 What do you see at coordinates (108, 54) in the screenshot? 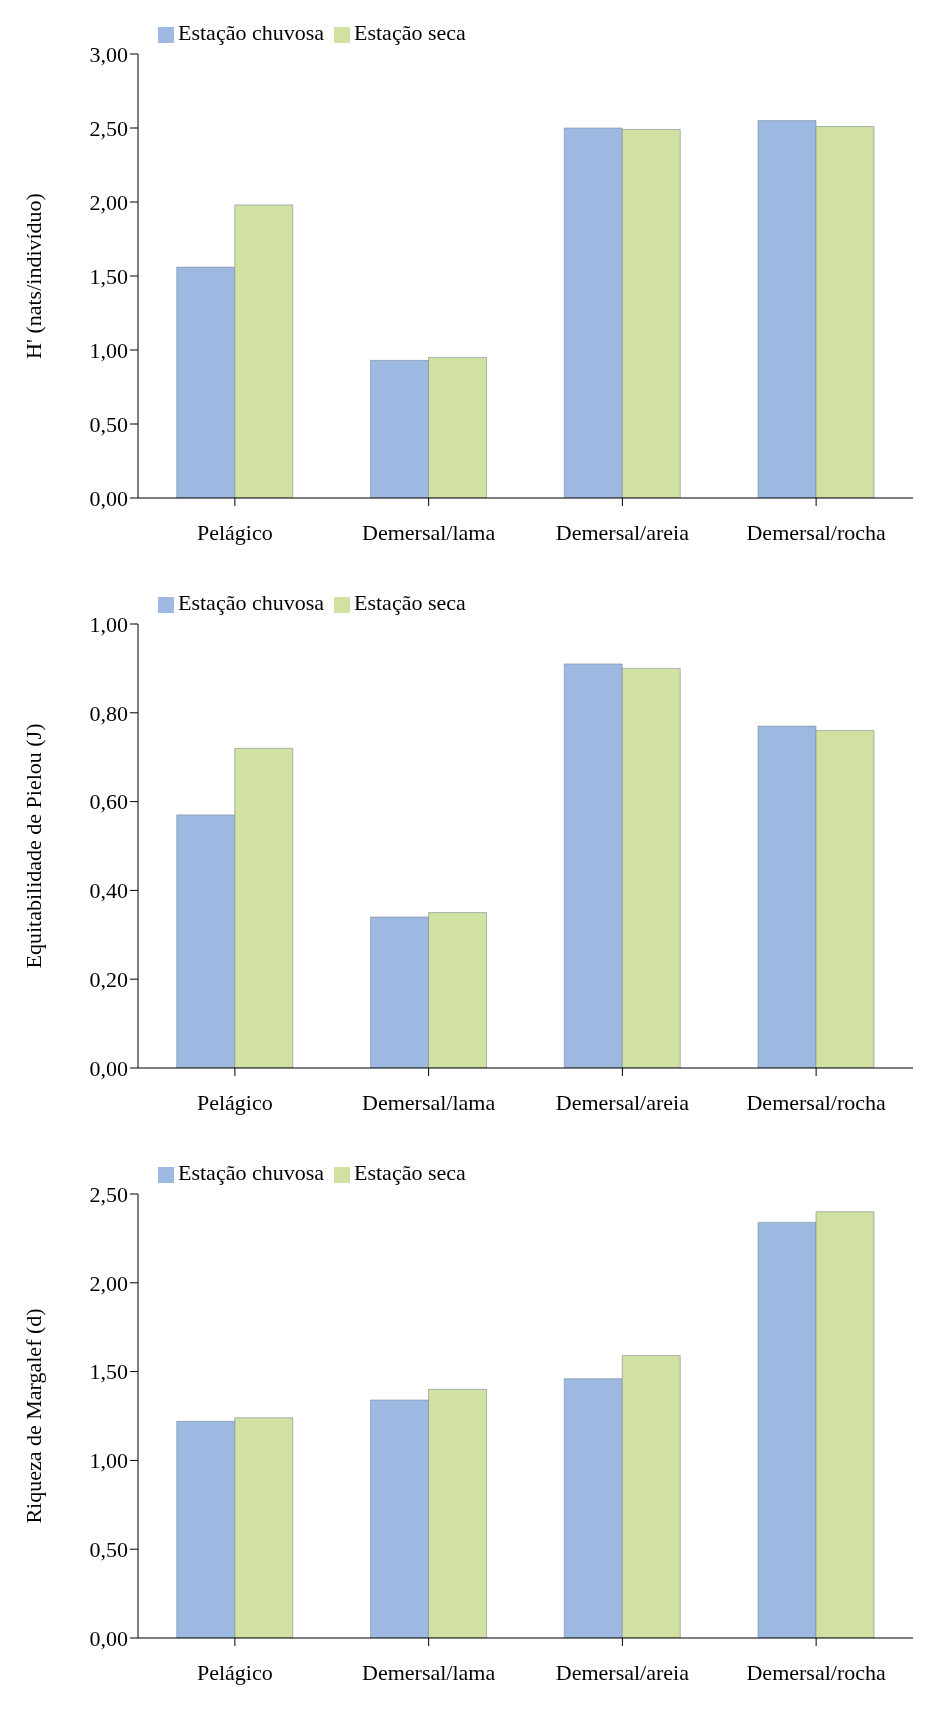
I see `y-tick-label: 3,00` at bounding box center [108, 54].